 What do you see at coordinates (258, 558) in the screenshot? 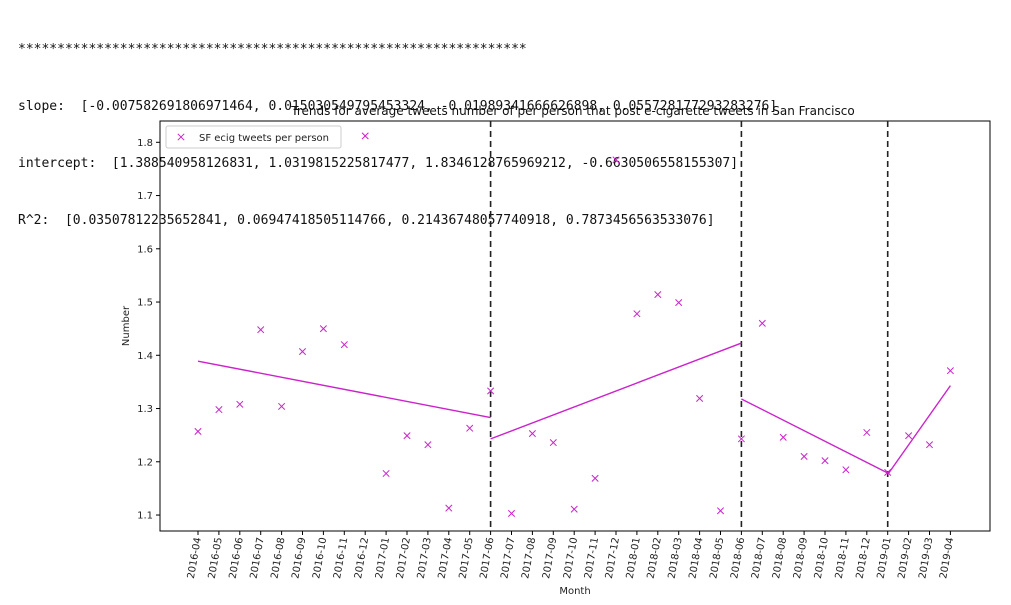
I see `x-tick-label: 2016-07` at bounding box center [258, 558].